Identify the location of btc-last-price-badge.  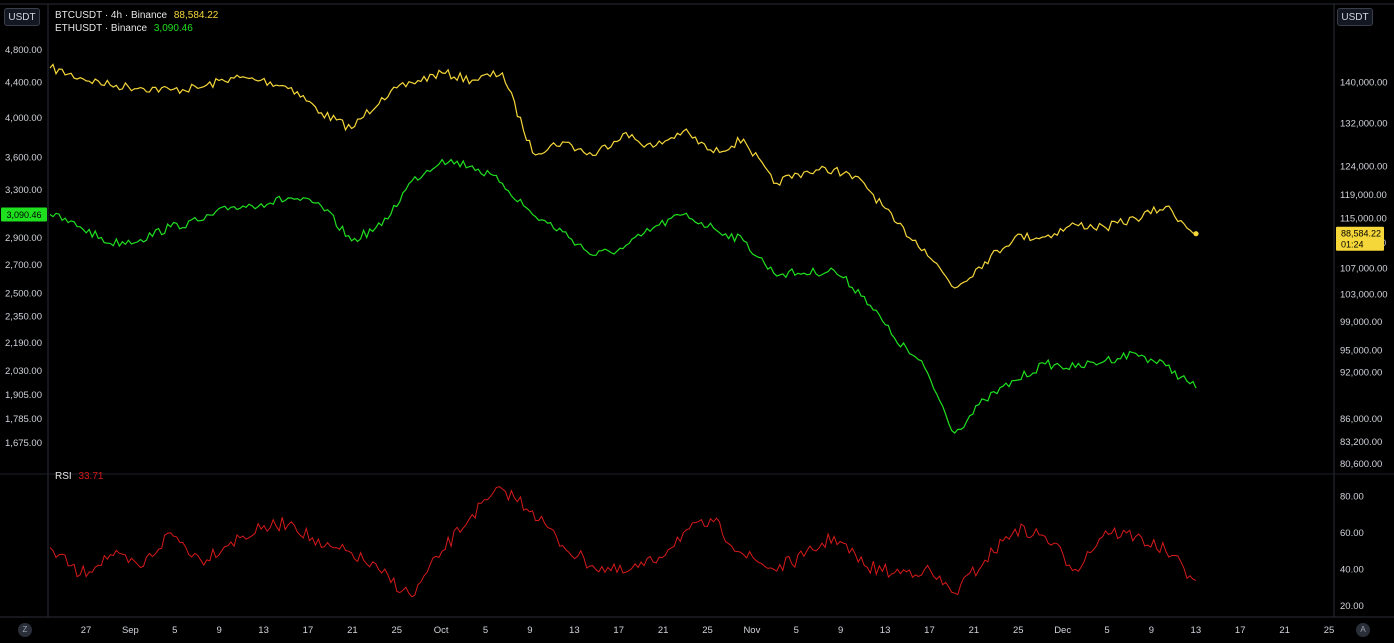
(1360, 238).